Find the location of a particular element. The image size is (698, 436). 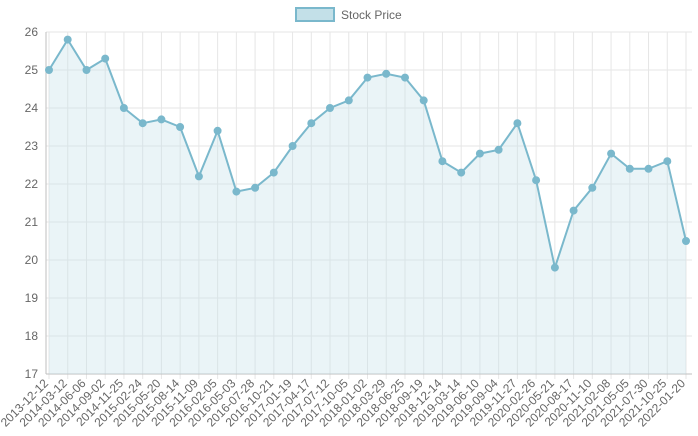

legend-label: Stock Price is located at coordinates (371, 15).